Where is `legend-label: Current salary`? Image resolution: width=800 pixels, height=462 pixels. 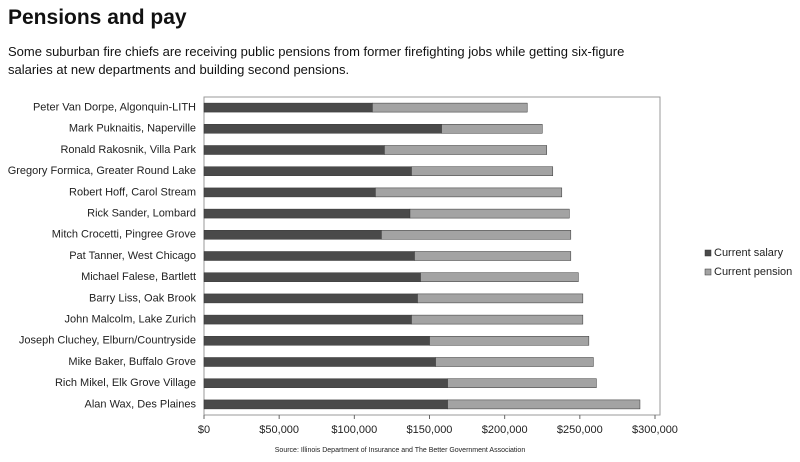 legend-label: Current salary is located at coordinates (749, 253).